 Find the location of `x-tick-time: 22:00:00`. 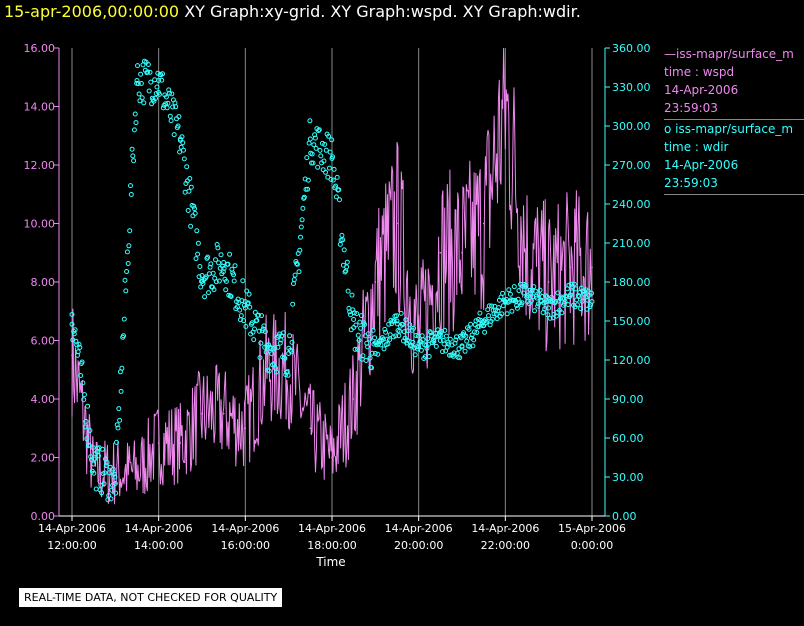

x-tick-time: 22:00:00 is located at coordinates (505, 545).